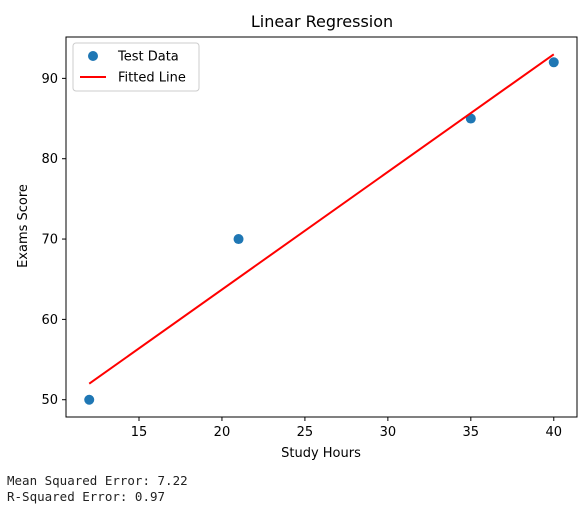  Describe the element at coordinates (222, 432) in the screenshot. I see `x-tick-label: 20` at that location.